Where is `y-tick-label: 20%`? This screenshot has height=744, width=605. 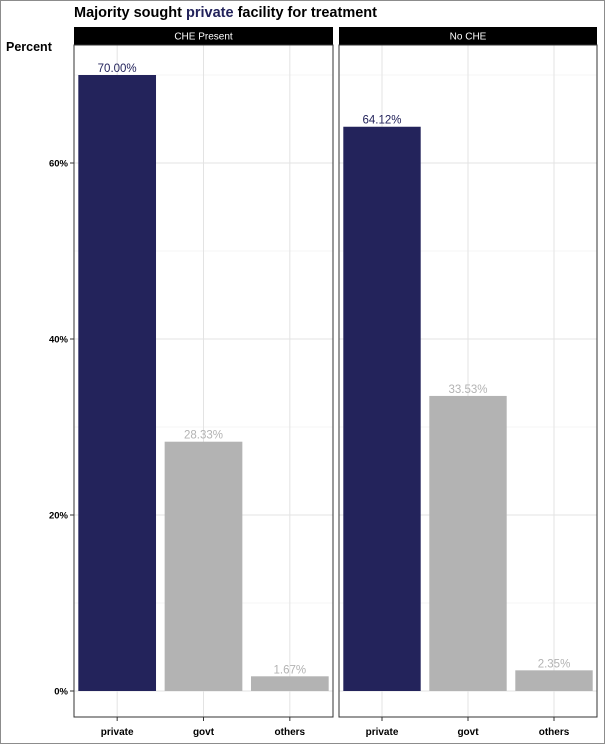
y-tick-label: 20% is located at coordinates (59, 516).